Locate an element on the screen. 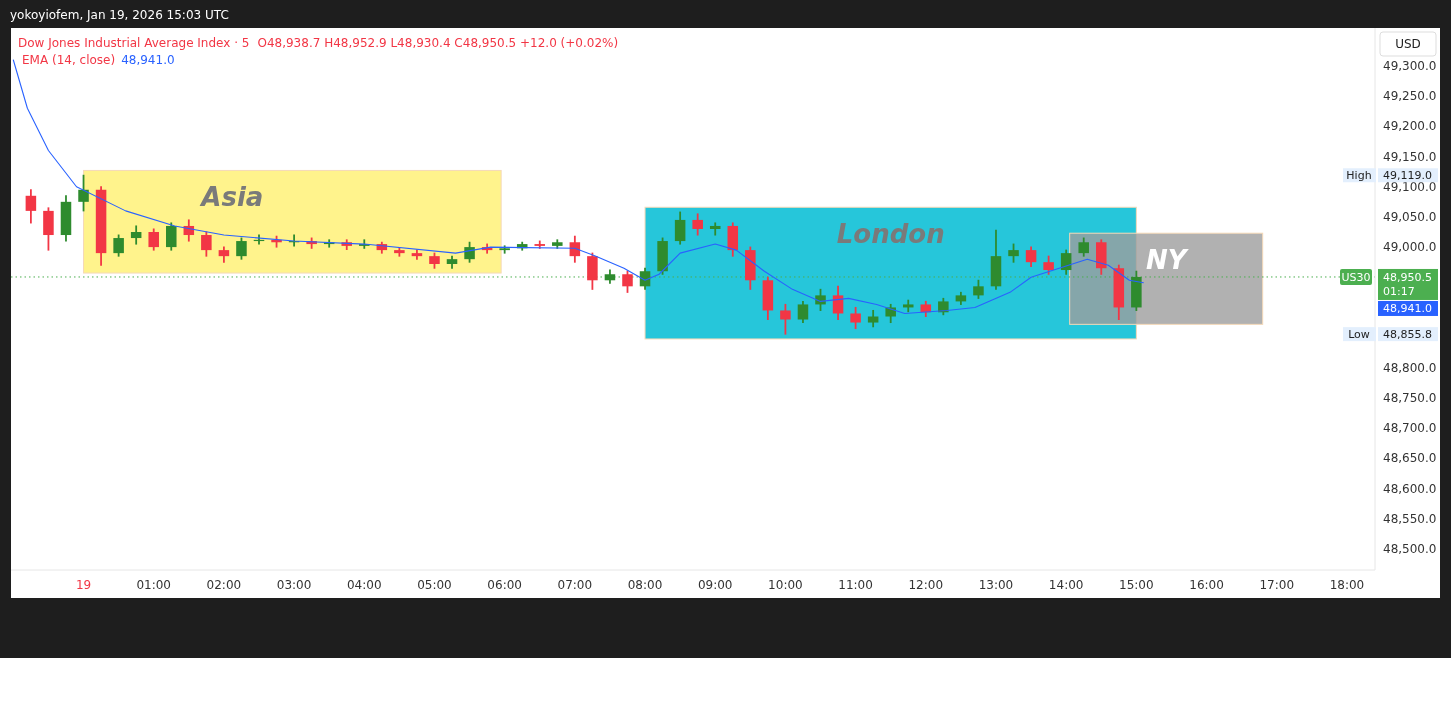 The height and width of the screenshot is (718, 1451). x-tick-label: 01:00 is located at coordinates (154, 585).